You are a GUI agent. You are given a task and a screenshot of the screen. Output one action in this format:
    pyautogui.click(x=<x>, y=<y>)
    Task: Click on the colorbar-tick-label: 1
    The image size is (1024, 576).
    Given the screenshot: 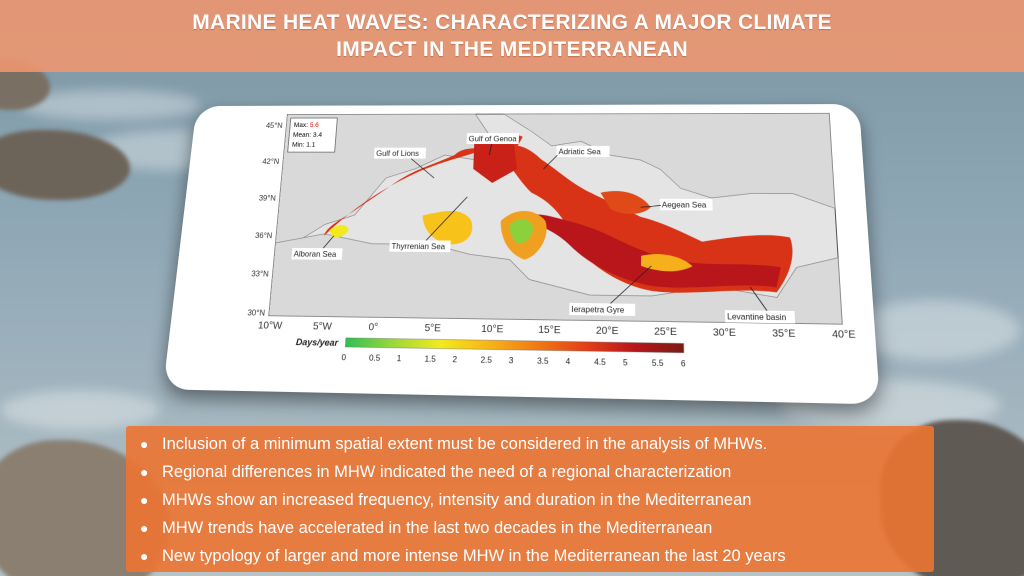 What is the action you would take?
    pyautogui.click(x=398, y=358)
    